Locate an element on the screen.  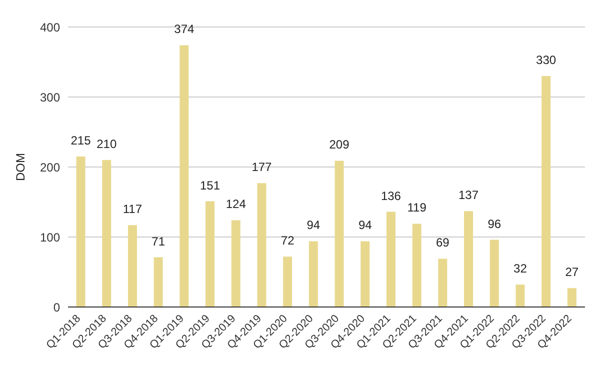
data-label: 137 is located at coordinates (468, 195).